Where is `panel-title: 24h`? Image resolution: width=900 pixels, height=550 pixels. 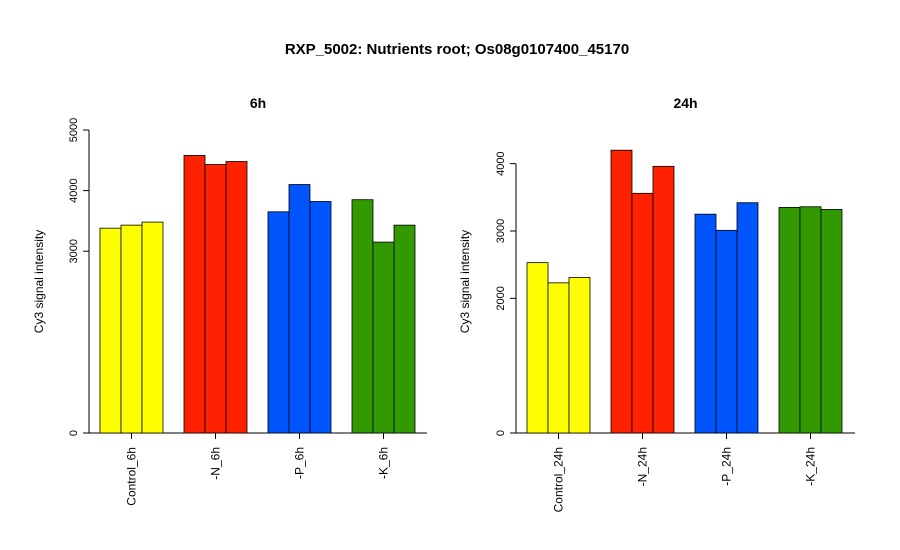 panel-title: 24h is located at coordinates (685, 103).